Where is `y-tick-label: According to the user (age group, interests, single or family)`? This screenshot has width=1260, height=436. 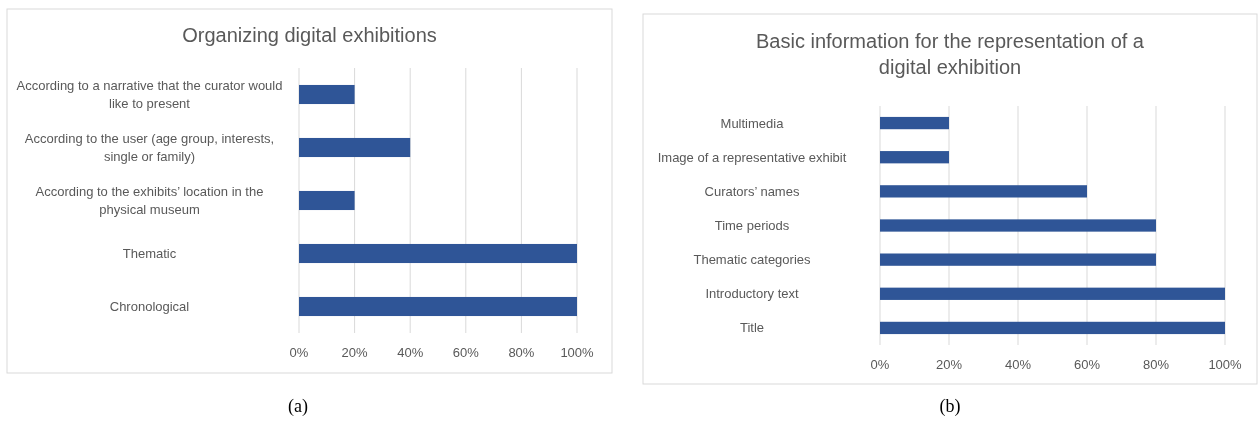 y-tick-label: According to the user (age group, interests, single or family) is located at coordinates (149, 147).